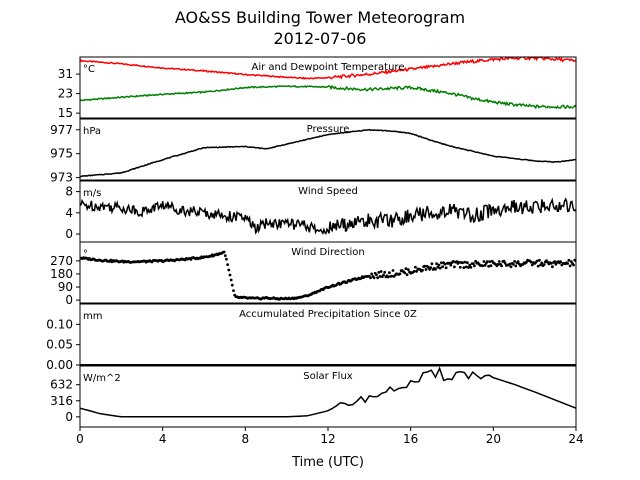 The image size is (640, 480). I want to click on x-tick-label: 24, so click(575, 439).